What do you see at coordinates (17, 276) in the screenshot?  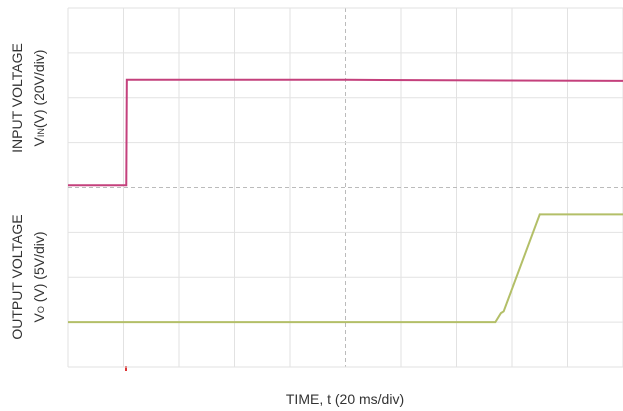 I see `y2-label-line1: OUTPUT VOLTAGE` at bounding box center [17, 276].